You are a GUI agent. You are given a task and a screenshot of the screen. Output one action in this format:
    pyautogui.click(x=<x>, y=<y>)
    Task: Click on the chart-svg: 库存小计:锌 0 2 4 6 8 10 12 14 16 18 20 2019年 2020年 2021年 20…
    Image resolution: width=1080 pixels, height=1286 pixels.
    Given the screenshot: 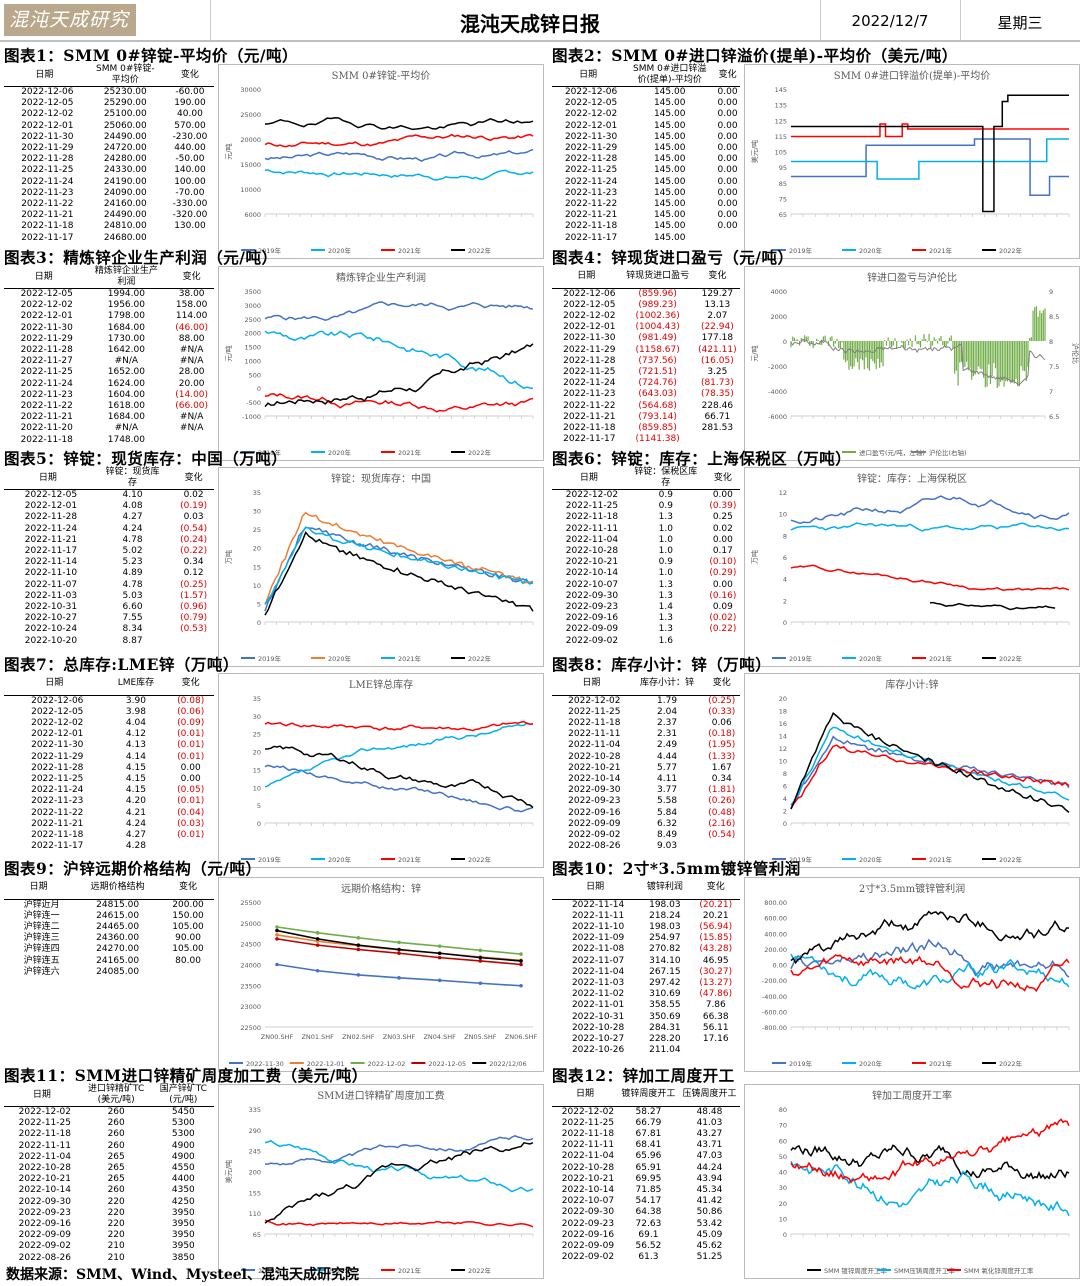 What is the action you would take?
    pyautogui.click(x=921, y=771)
    